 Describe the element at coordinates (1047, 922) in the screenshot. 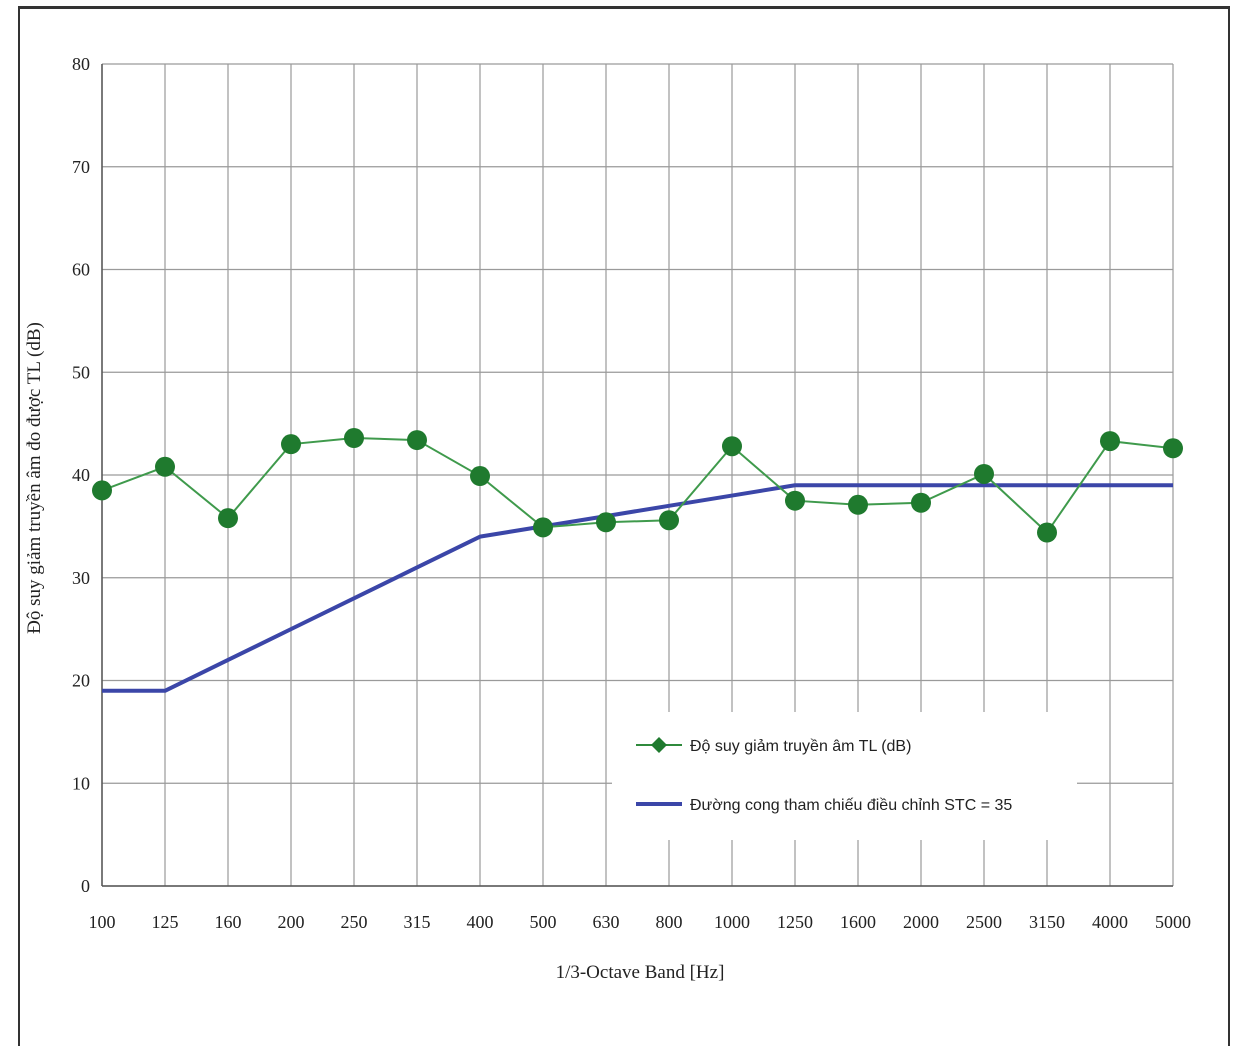

I see `x-tick-label: 3150` at that location.